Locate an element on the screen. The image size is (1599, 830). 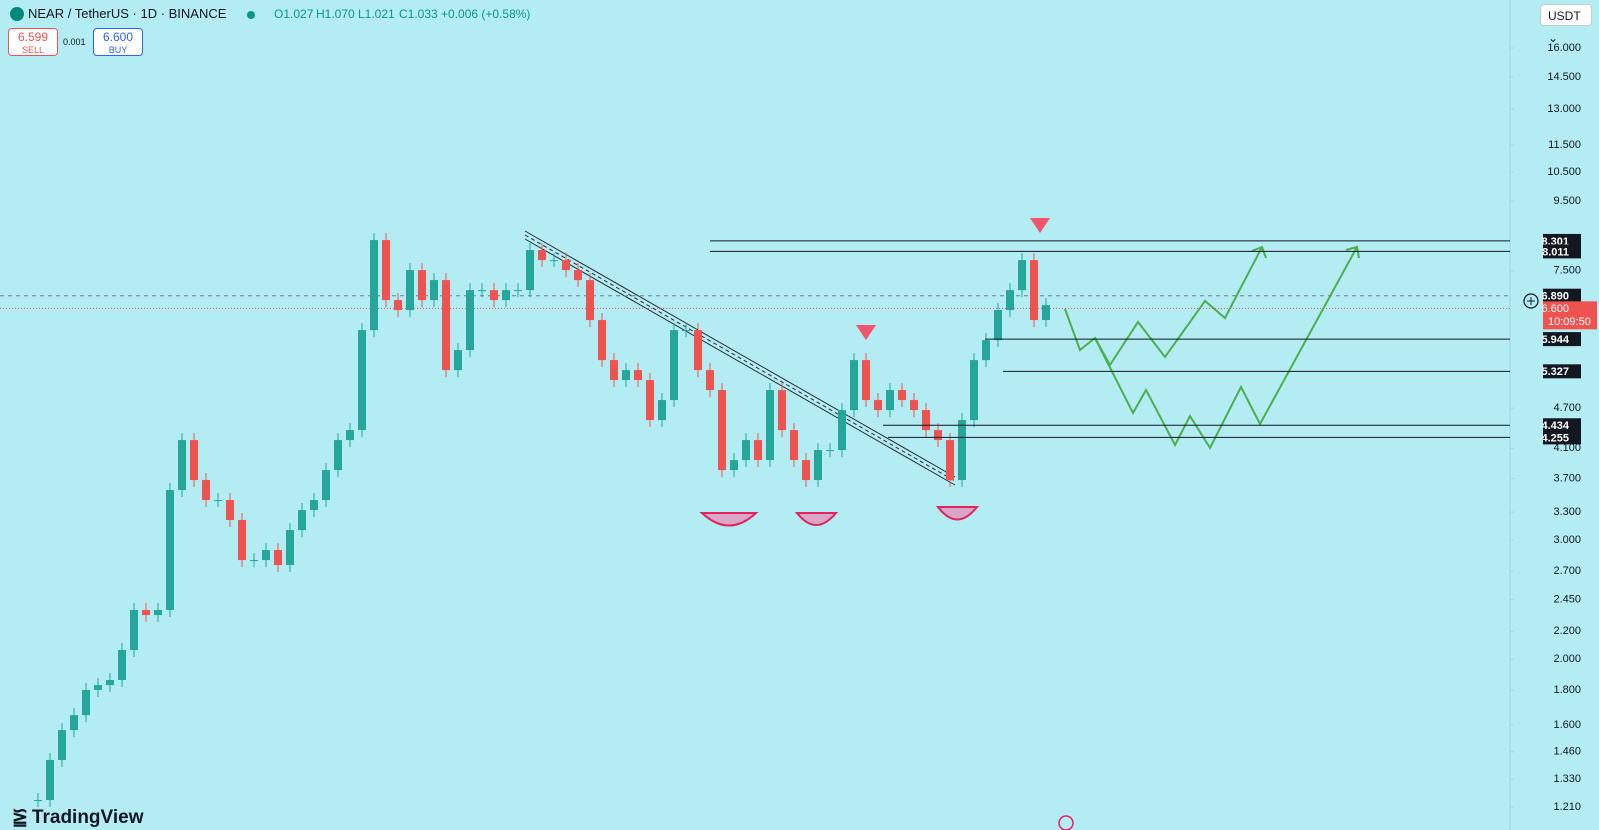
channel-mid is located at coordinates (740, 358).